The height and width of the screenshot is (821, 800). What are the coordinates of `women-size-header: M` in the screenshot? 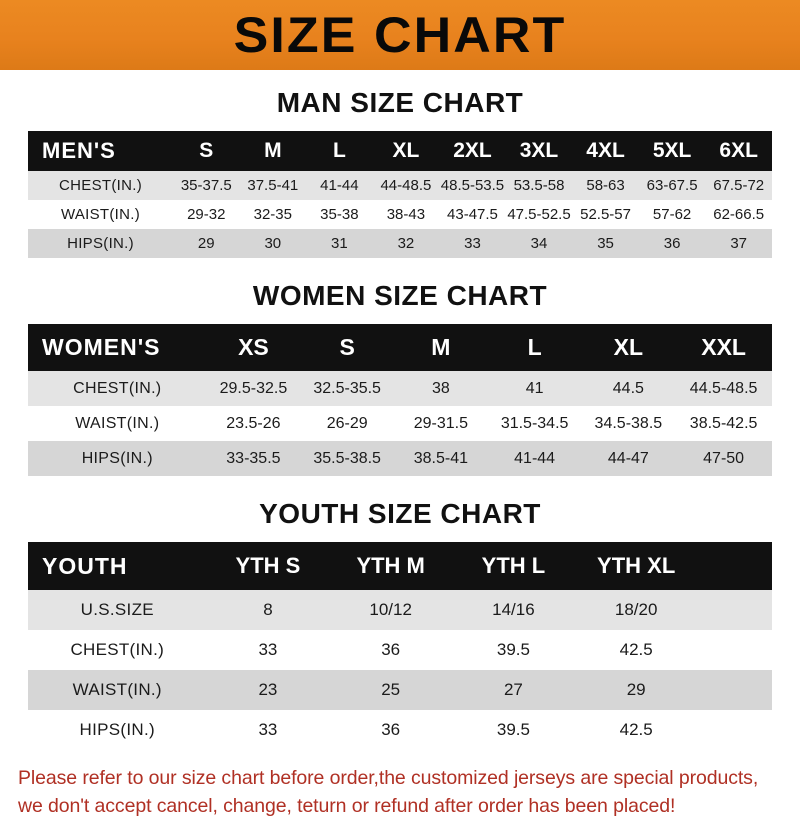 It's located at (441, 347).